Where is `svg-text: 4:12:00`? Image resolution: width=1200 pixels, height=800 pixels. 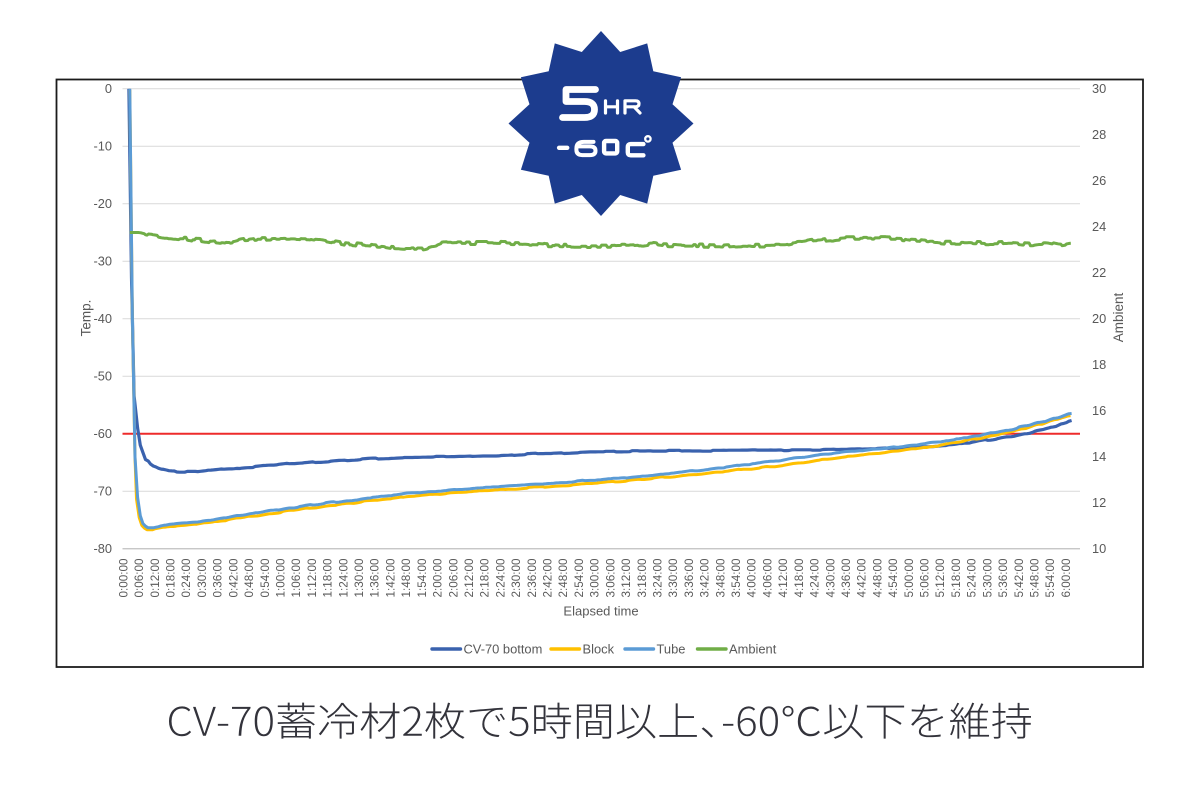
svg-text: 4:12:00 is located at coordinates (783, 577).